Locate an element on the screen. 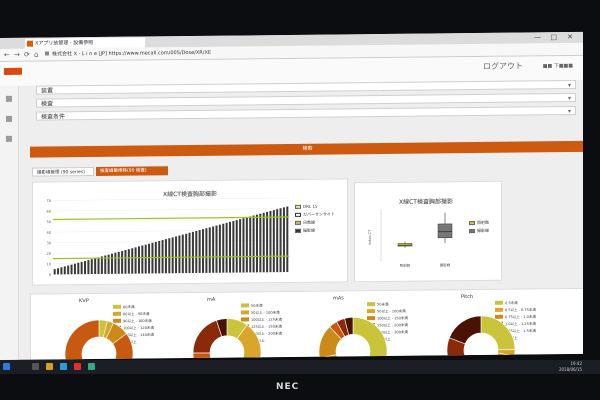 The height and width of the screenshot is (400, 600). maximize-icon: □ is located at coordinates (553, 37).